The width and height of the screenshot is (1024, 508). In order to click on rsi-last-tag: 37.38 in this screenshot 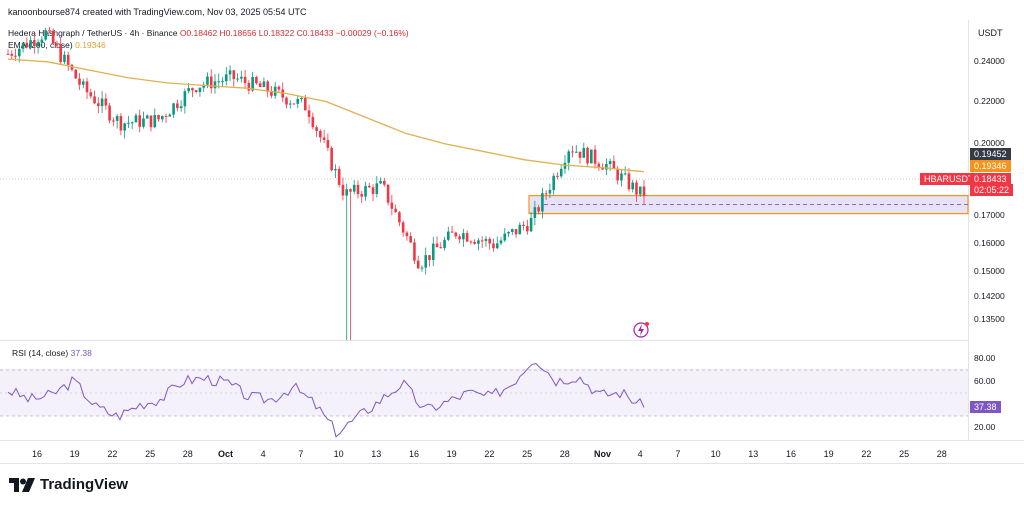, I will do `click(985, 407)`.